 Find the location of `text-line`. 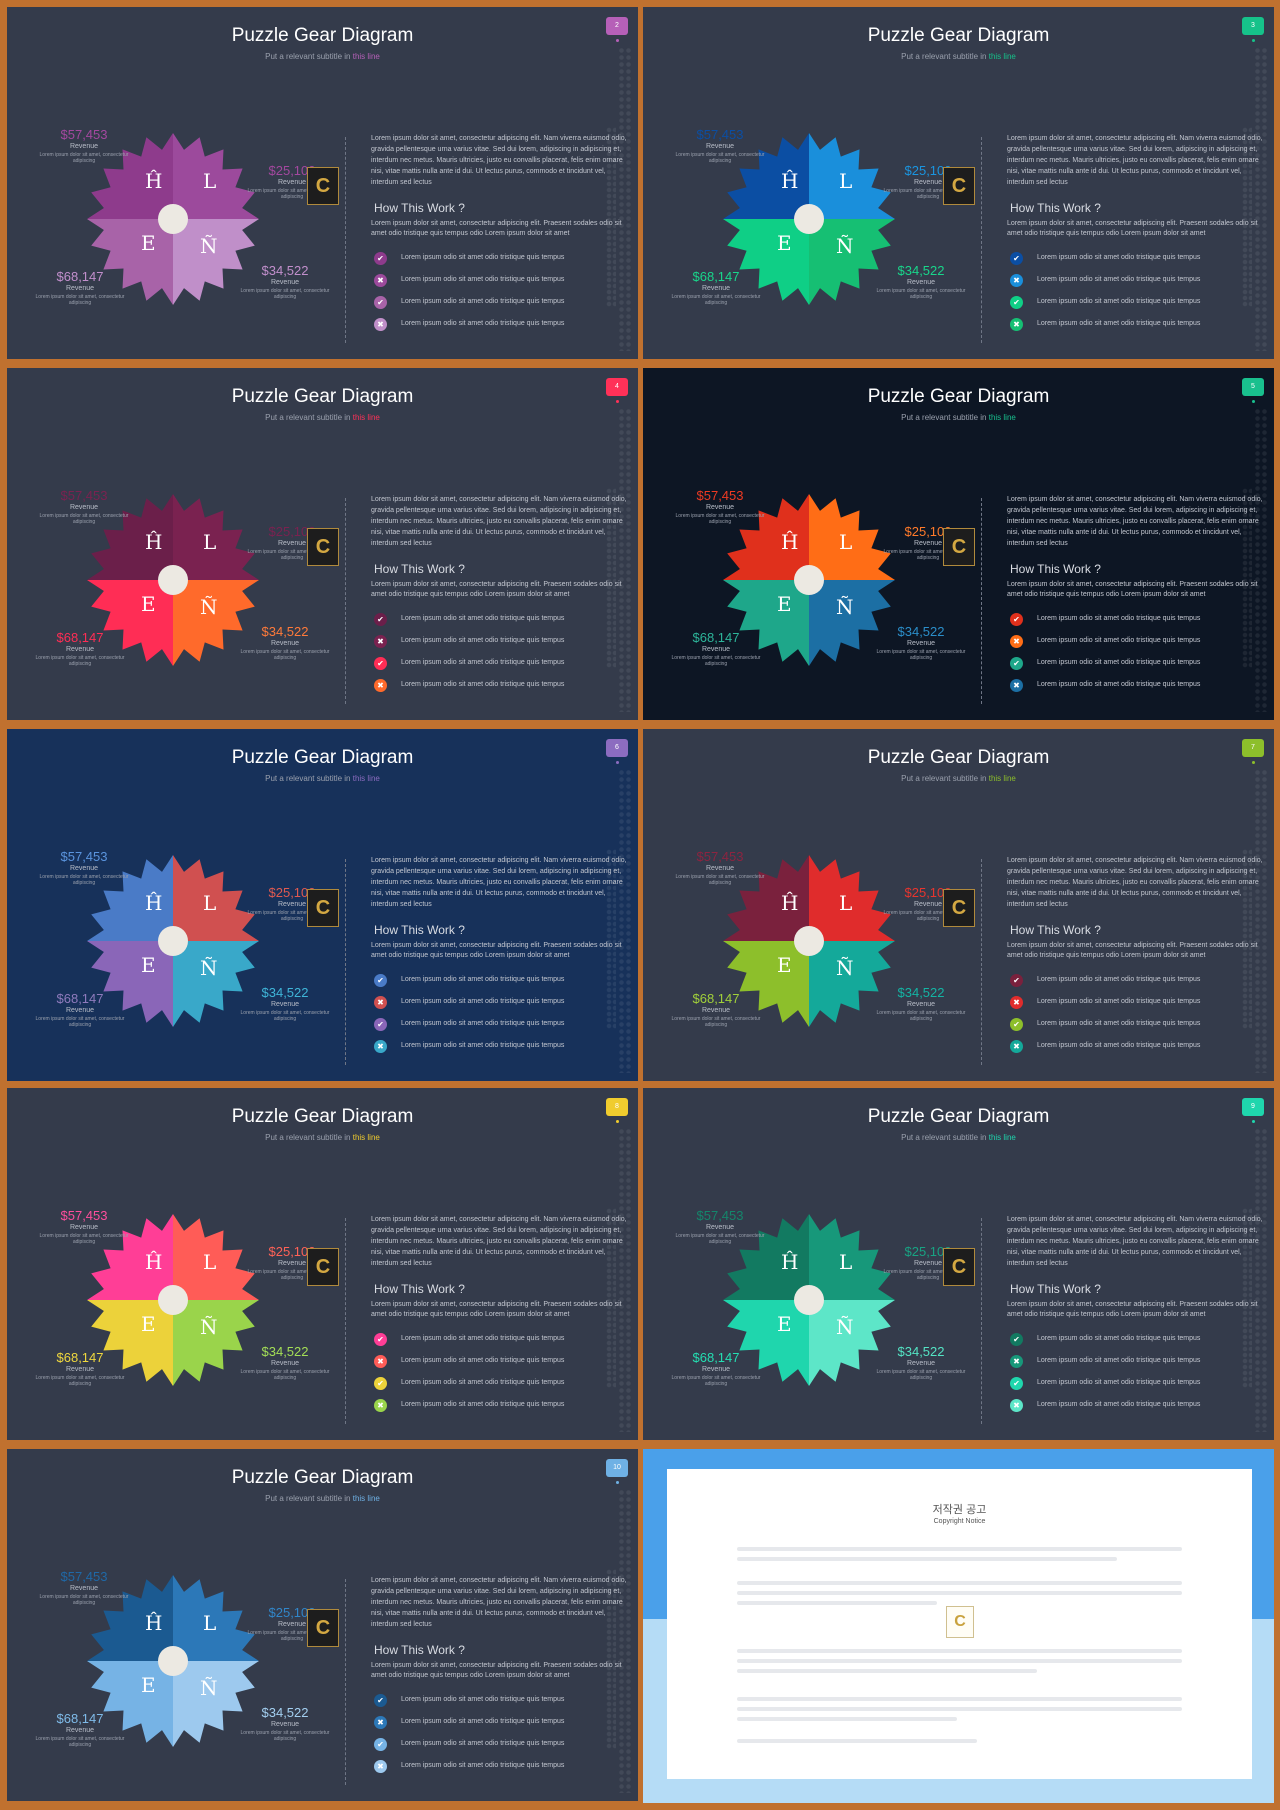

text-line is located at coordinates (959, 1709).